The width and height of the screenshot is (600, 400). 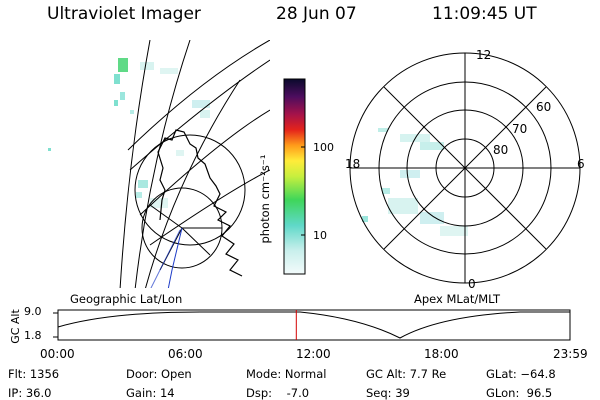 What do you see at coordinates (521, 374) in the screenshot?
I see `glat-value: GLat: −64.8` at bounding box center [521, 374].